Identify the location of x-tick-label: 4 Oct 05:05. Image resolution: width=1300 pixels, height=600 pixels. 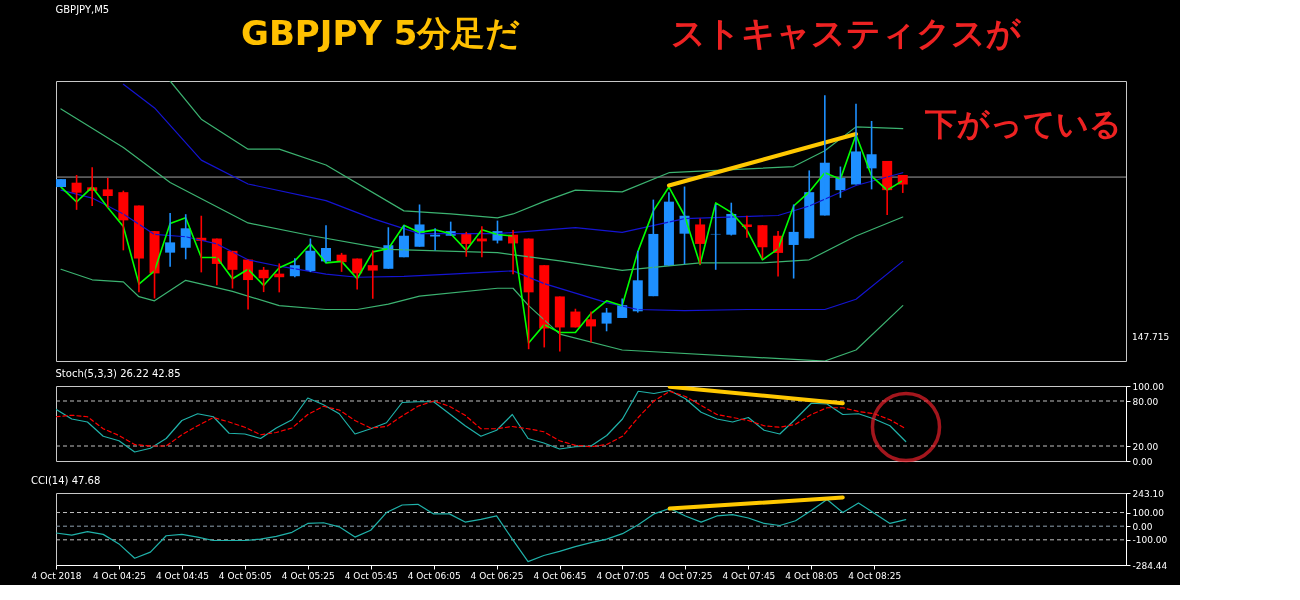
(245, 575).